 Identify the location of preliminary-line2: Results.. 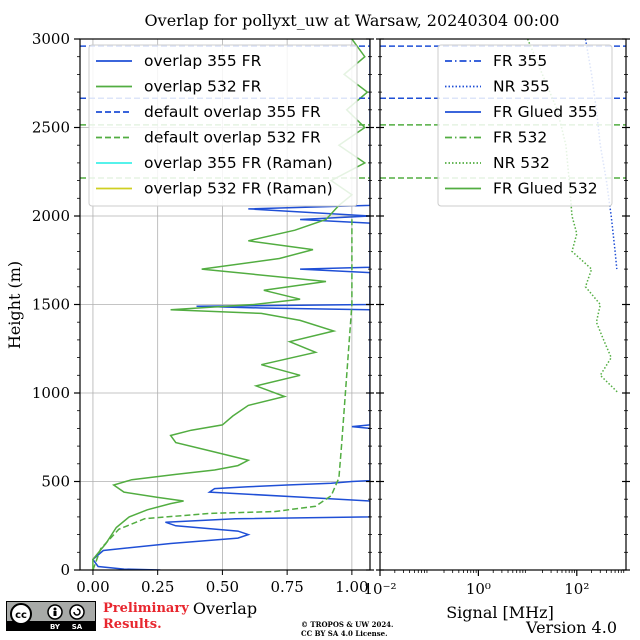
(132, 624).